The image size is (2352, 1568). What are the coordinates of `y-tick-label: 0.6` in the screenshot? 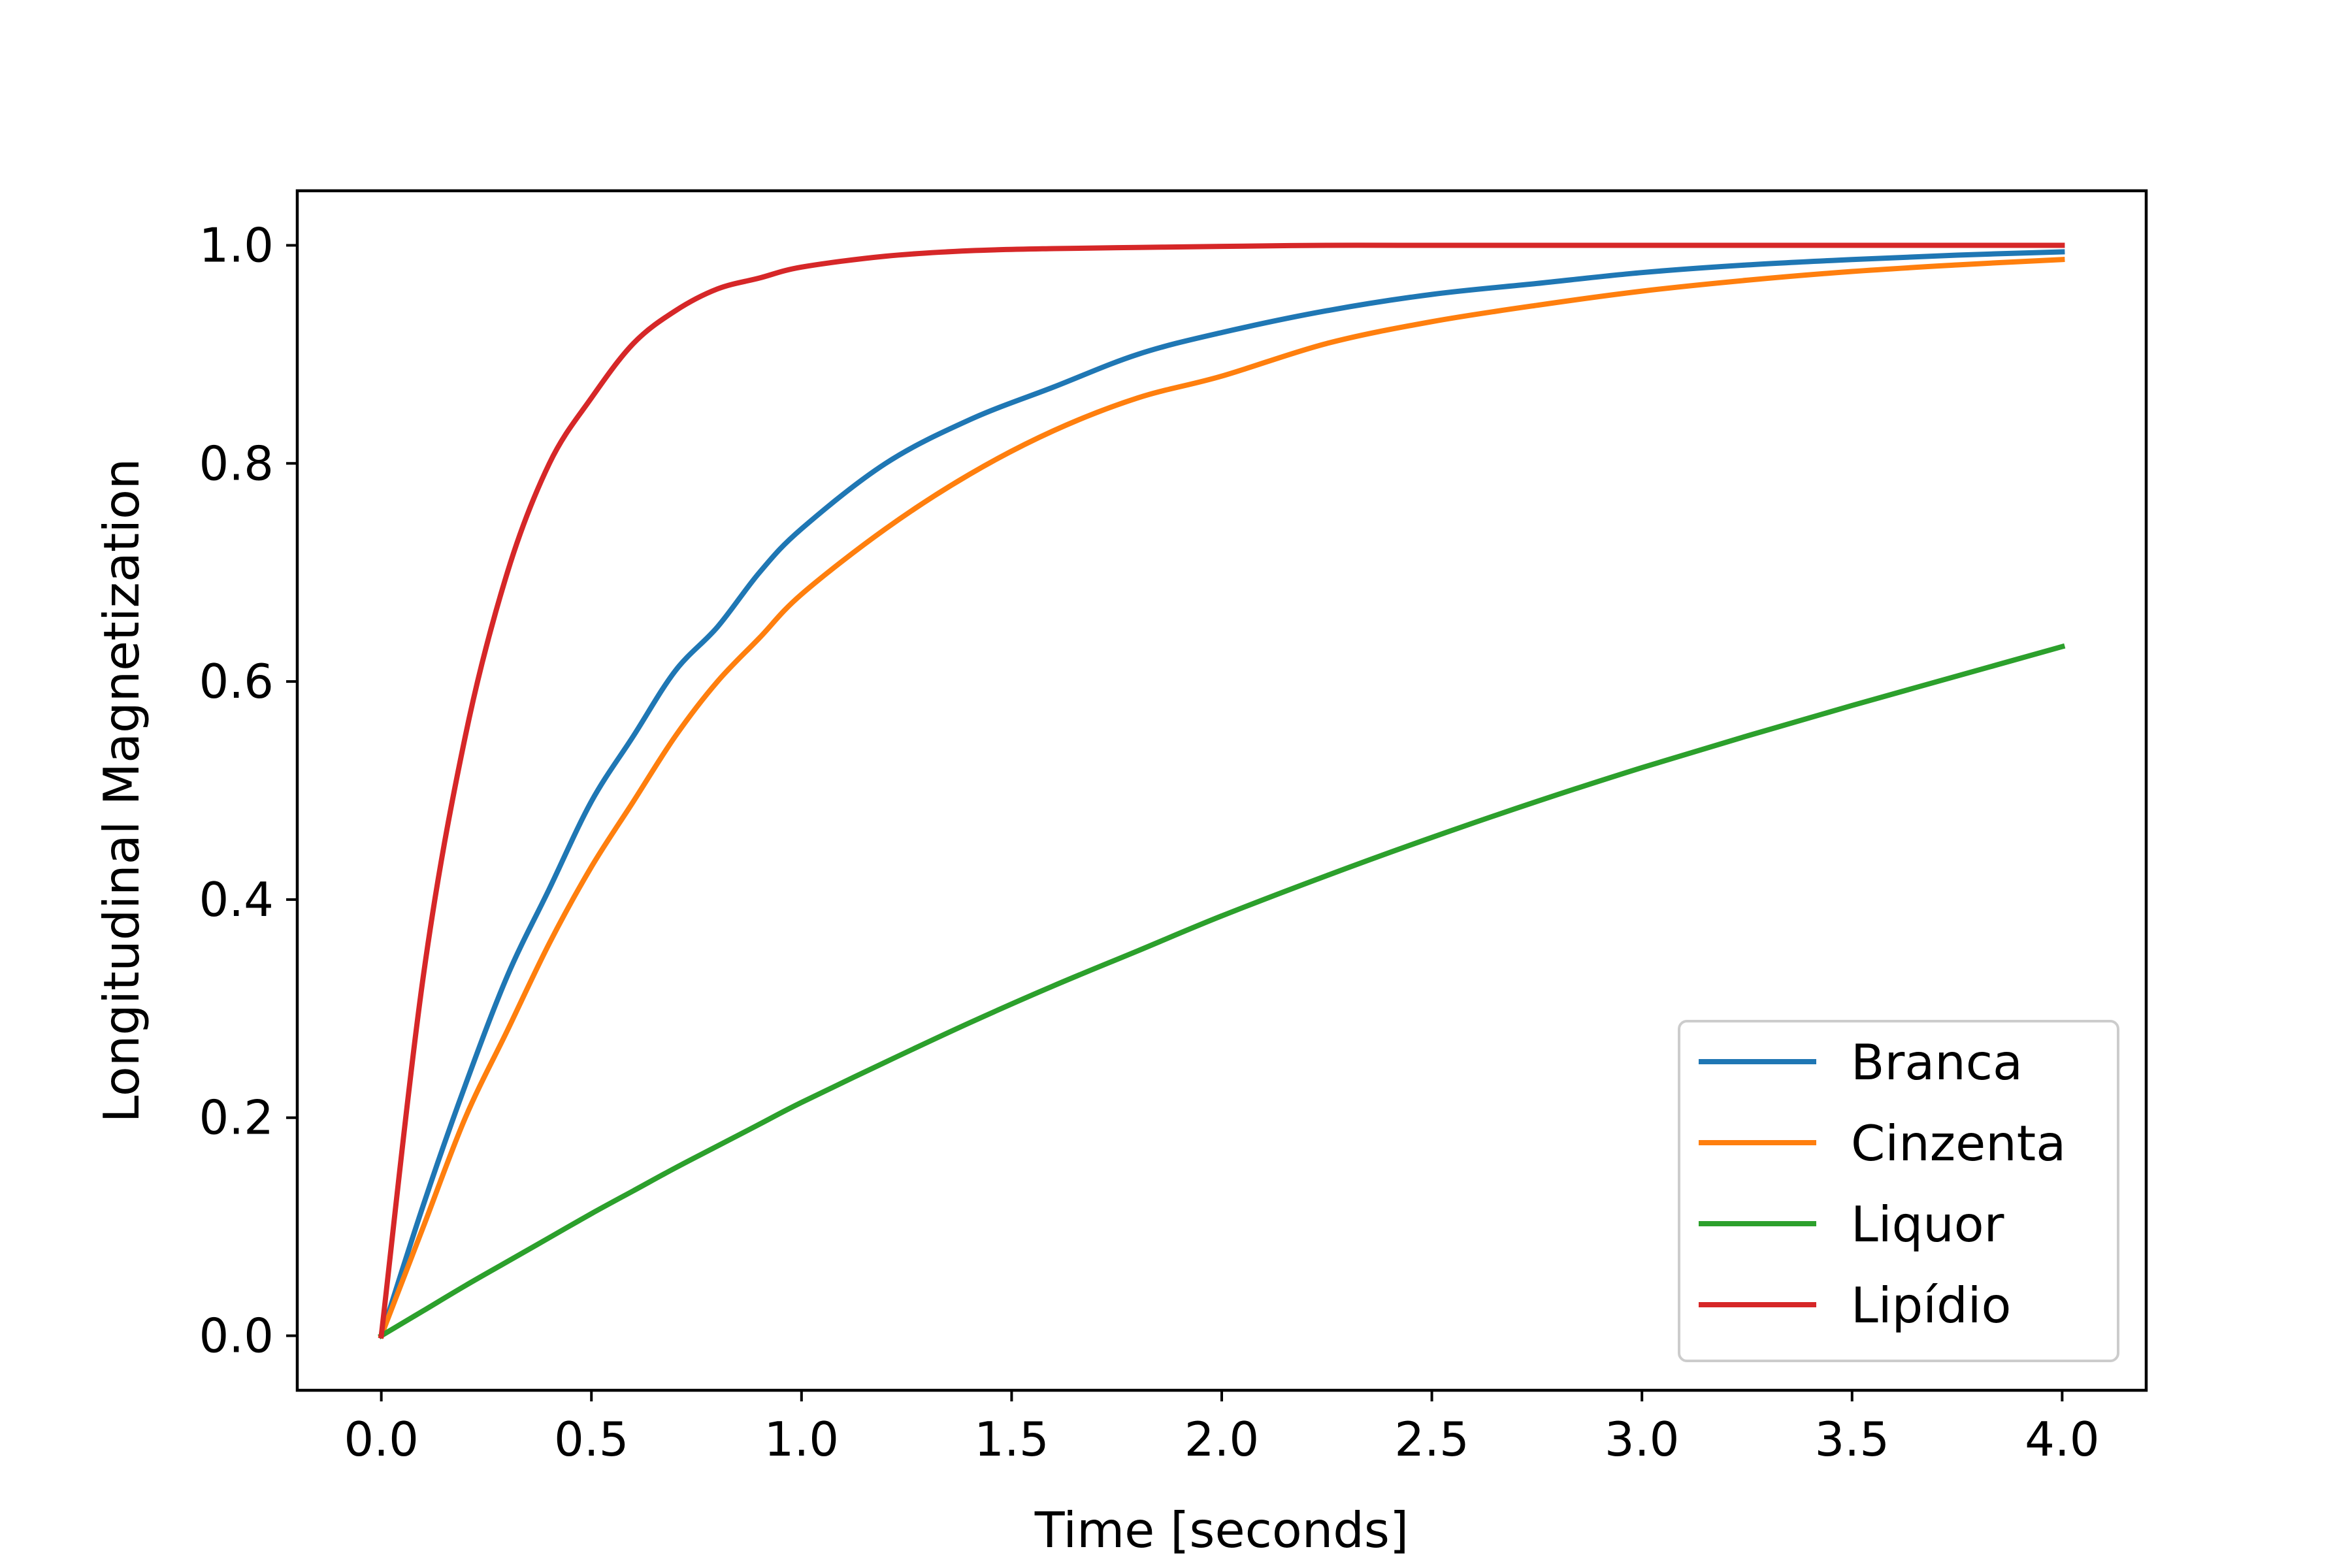 It's located at (236, 681).